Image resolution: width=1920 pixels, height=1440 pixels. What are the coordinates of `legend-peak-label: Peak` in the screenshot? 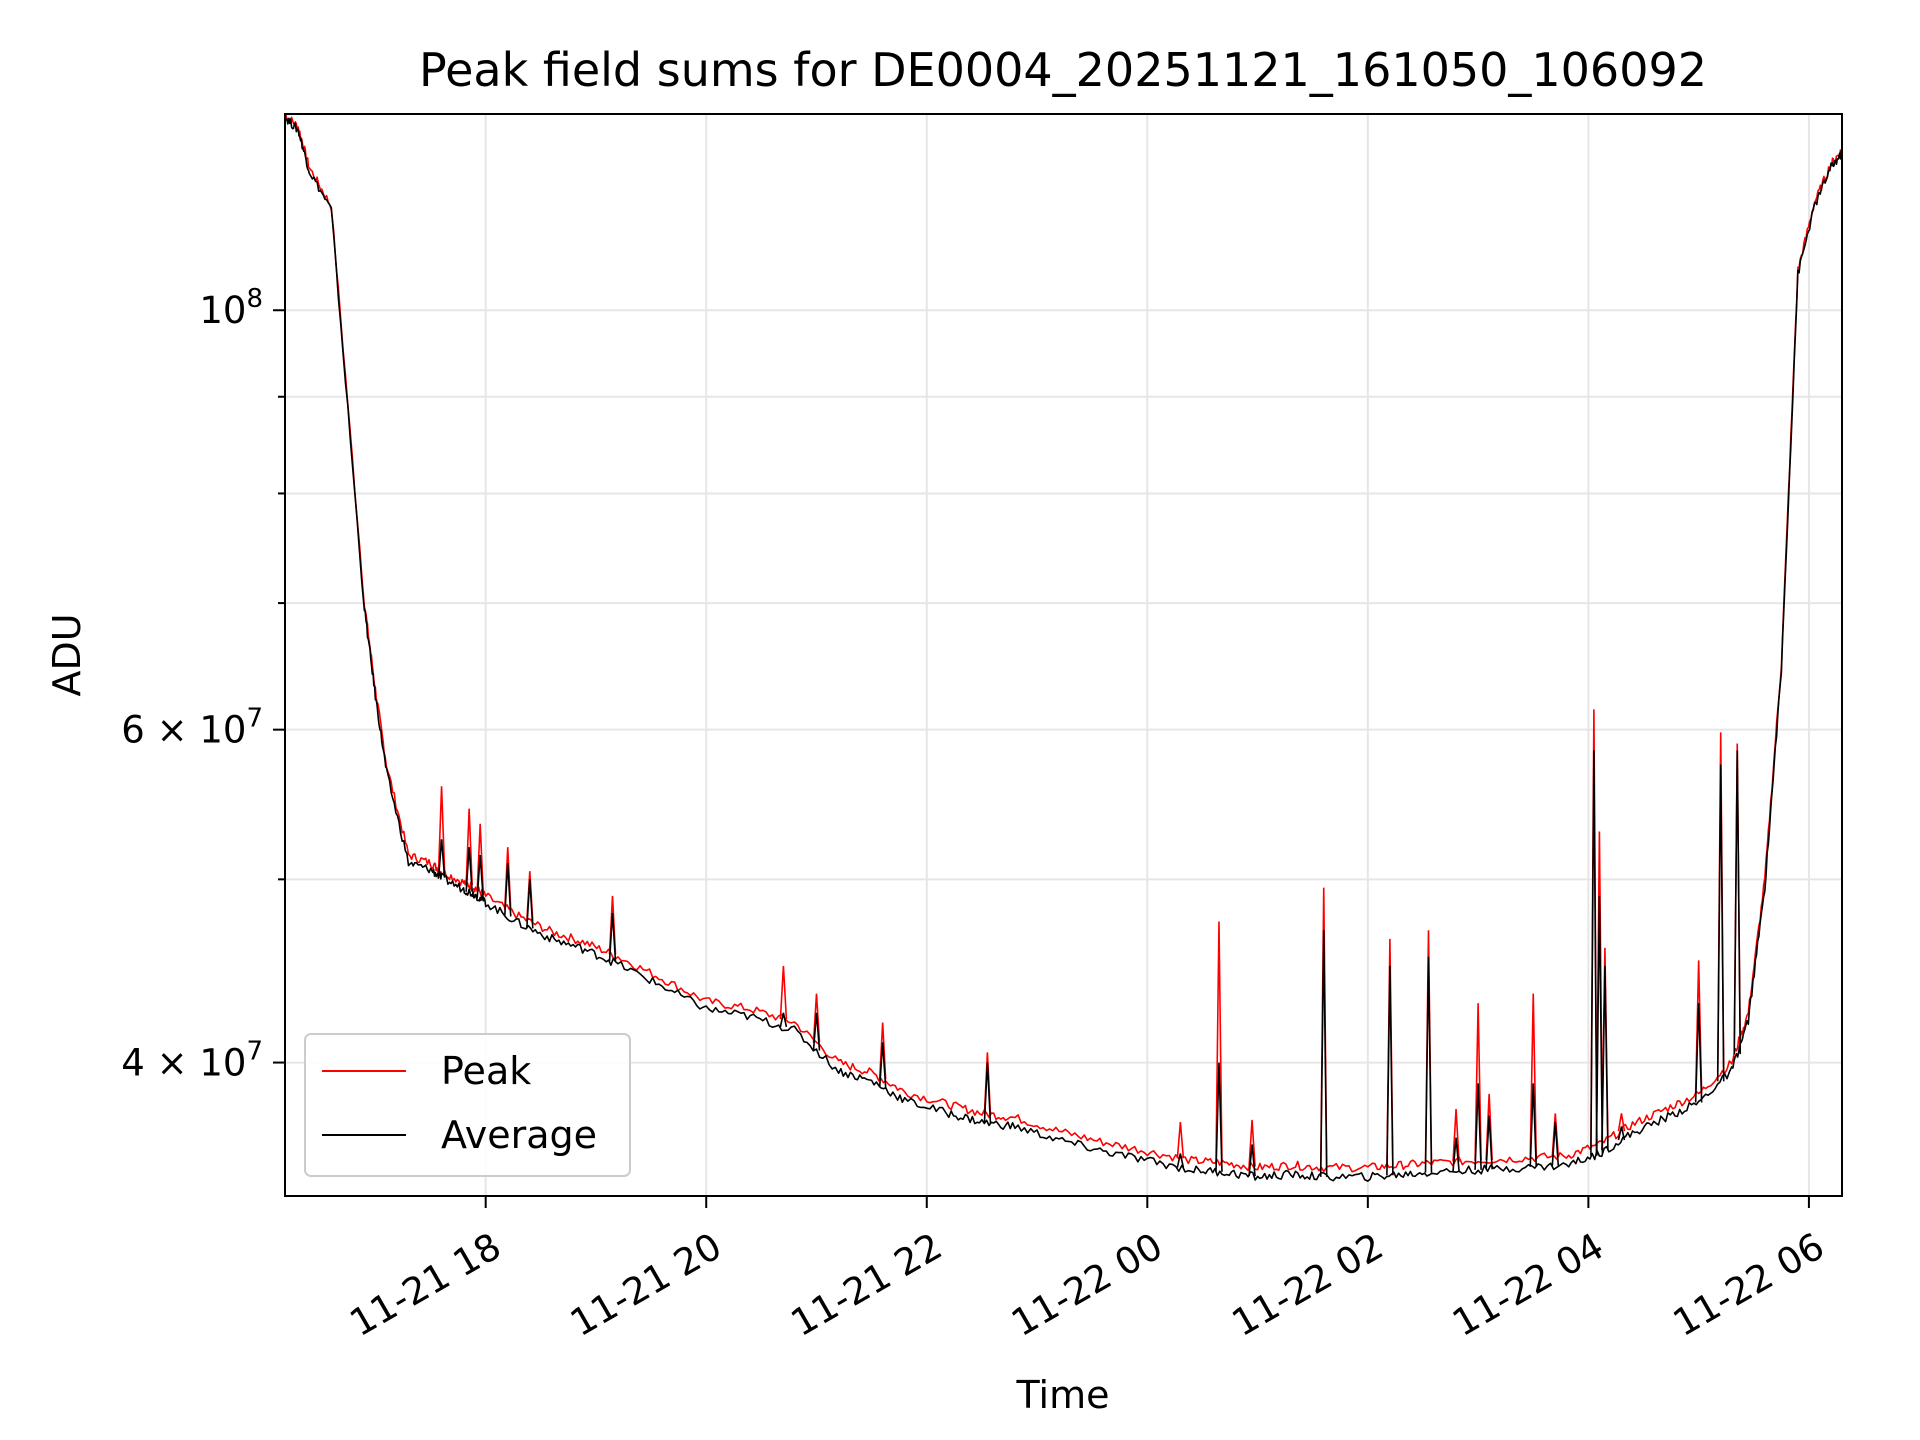 It's located at (486, 1071).